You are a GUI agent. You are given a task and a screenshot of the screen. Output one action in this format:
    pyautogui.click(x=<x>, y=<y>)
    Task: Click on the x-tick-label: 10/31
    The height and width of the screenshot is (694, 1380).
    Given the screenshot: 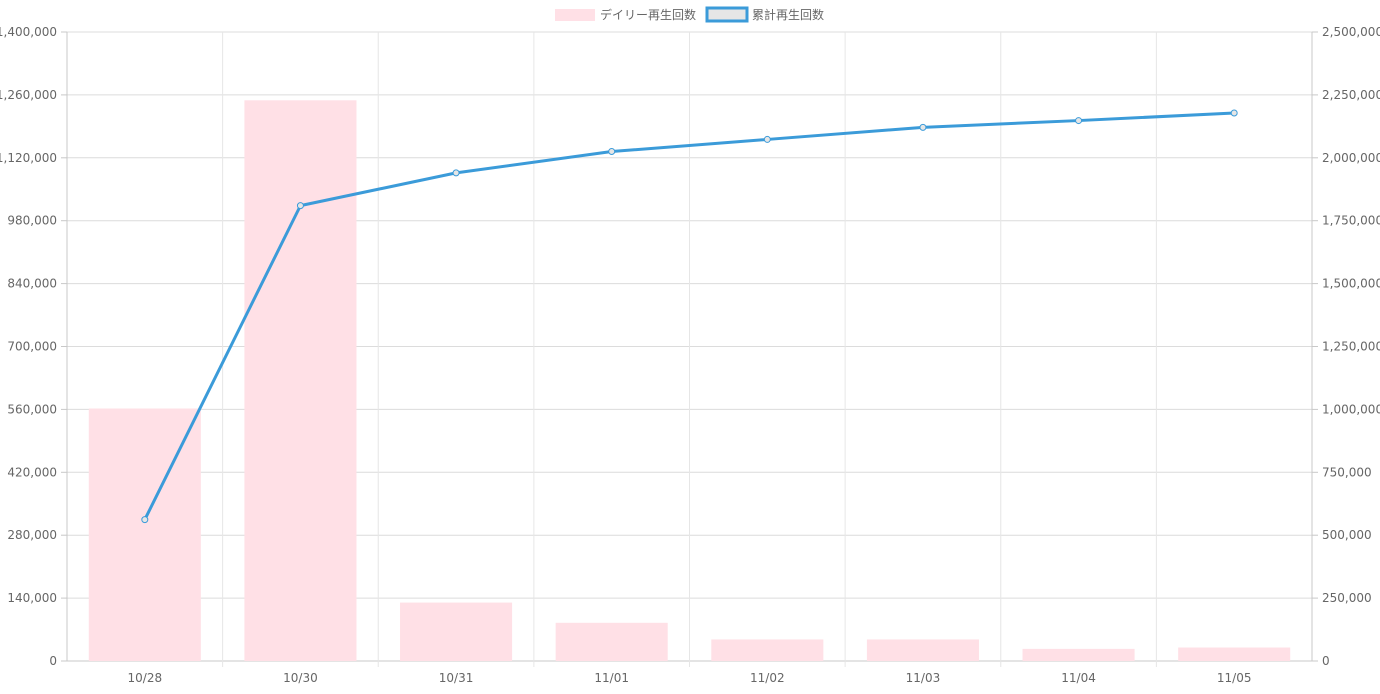 What is the action you would take?
    pyautogui.click(x=456, y=678)
    